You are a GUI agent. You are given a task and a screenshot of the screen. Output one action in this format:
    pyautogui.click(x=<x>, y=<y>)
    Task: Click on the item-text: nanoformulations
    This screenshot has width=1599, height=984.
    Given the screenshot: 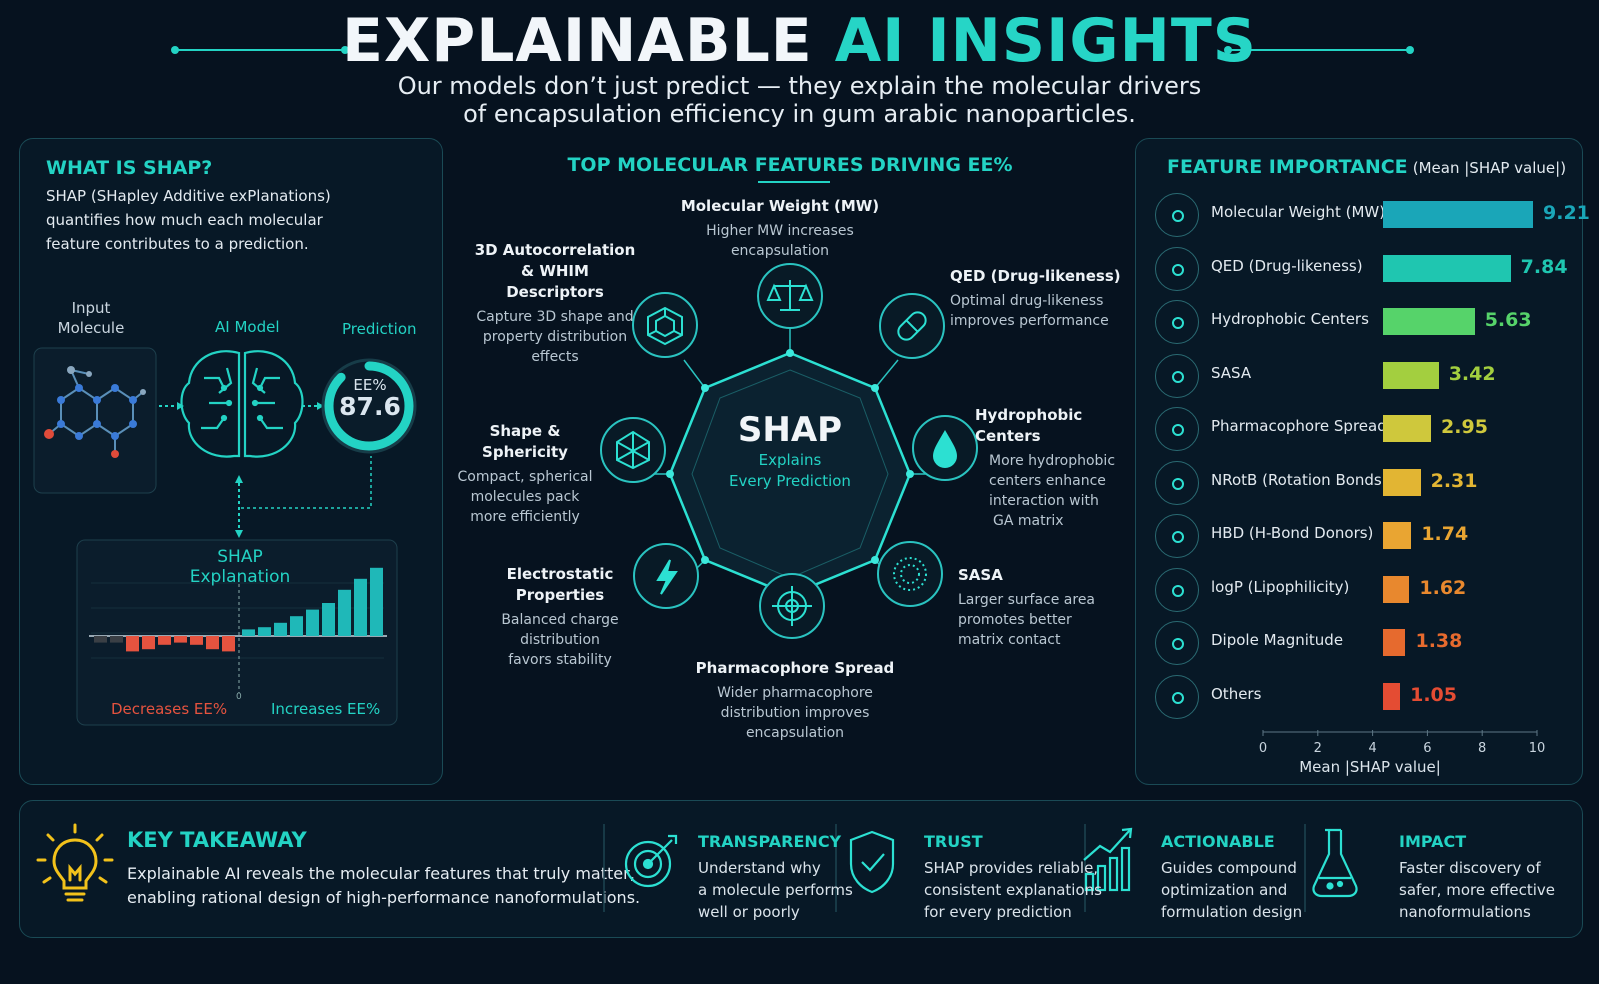 What is the action you would take?
    pyautogui.click(x=1465, y=912)
    